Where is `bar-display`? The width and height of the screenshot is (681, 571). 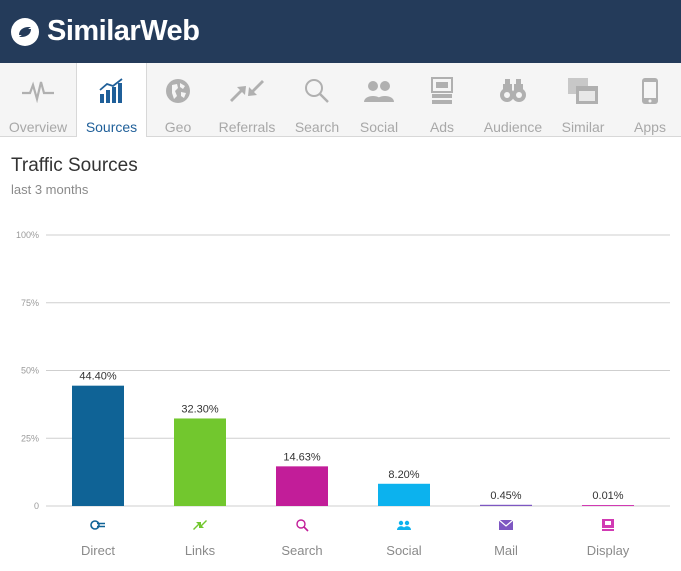
bar-display is located at coordinates (608, 505).